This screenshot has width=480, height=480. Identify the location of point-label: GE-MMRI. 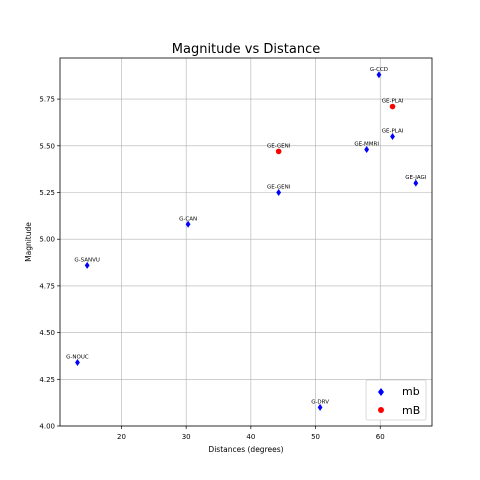
(366, 145).